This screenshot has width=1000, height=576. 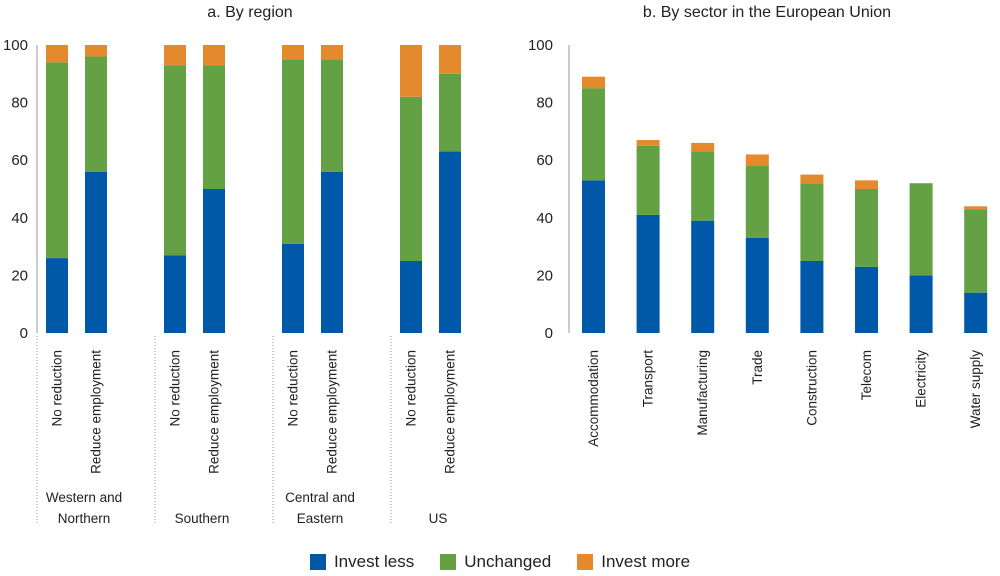 What do you see at coordinates (544, 218) in the screenshot?
I see `panel-b-y-tick-label: 40` at bounding box center [544, 218].